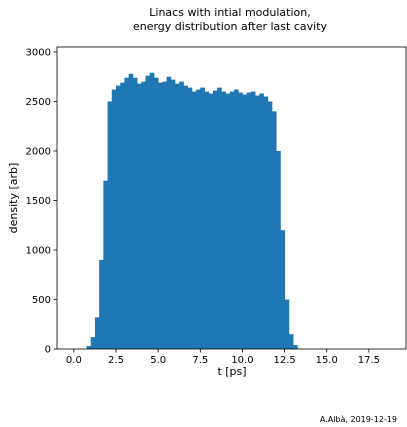 The width and height of the screenshot is (407, 427). Describe the element at coordinates (116, 360) in the screenshot. I see `x-tick-label: 2.5` at that location.